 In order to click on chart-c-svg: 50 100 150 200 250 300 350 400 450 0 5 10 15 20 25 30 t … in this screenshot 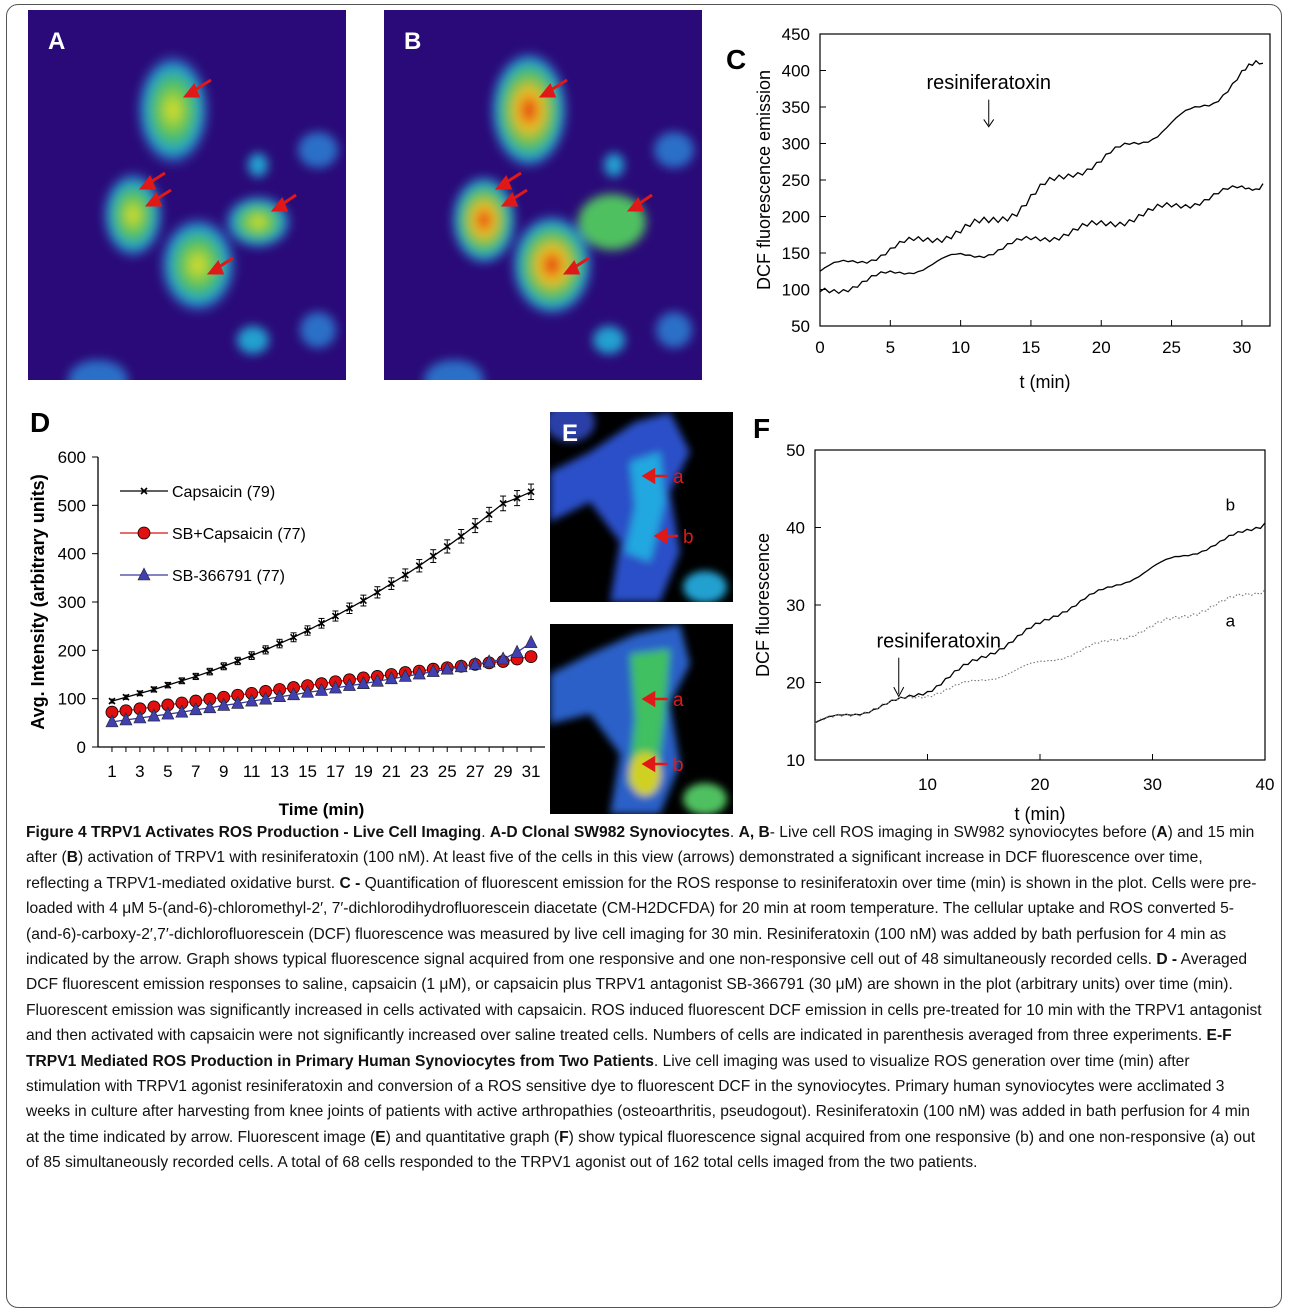, I will do `click(1012, 208)`.